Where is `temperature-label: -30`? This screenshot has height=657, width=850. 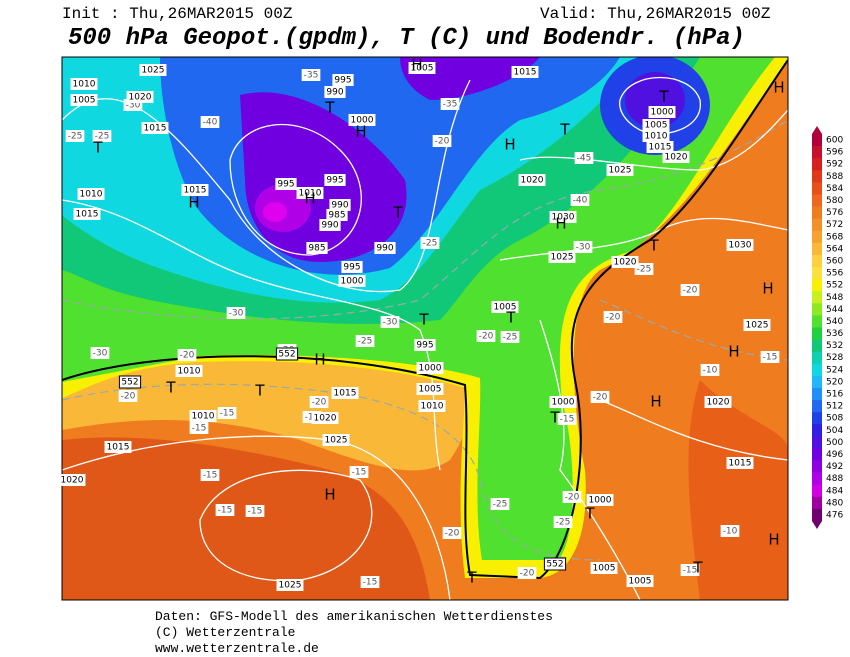
temperature-label: -30 is located at coordinates (236, 313).